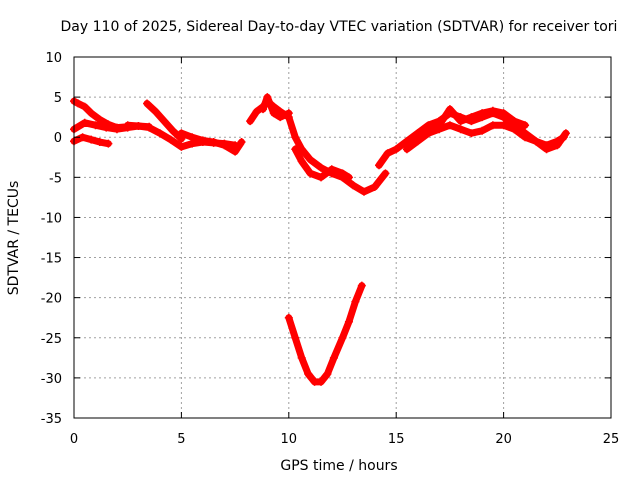  I want to click on y-tick-label: 0, so click(58, 138).